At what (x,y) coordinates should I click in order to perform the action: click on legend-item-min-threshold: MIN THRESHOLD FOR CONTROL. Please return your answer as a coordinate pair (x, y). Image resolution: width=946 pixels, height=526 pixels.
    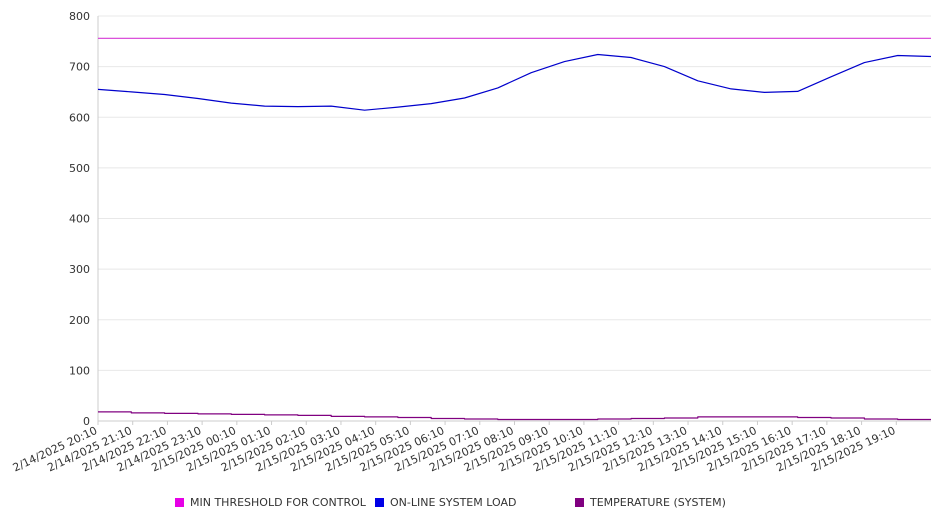
    Looking at the image, I should click on (270, 502).